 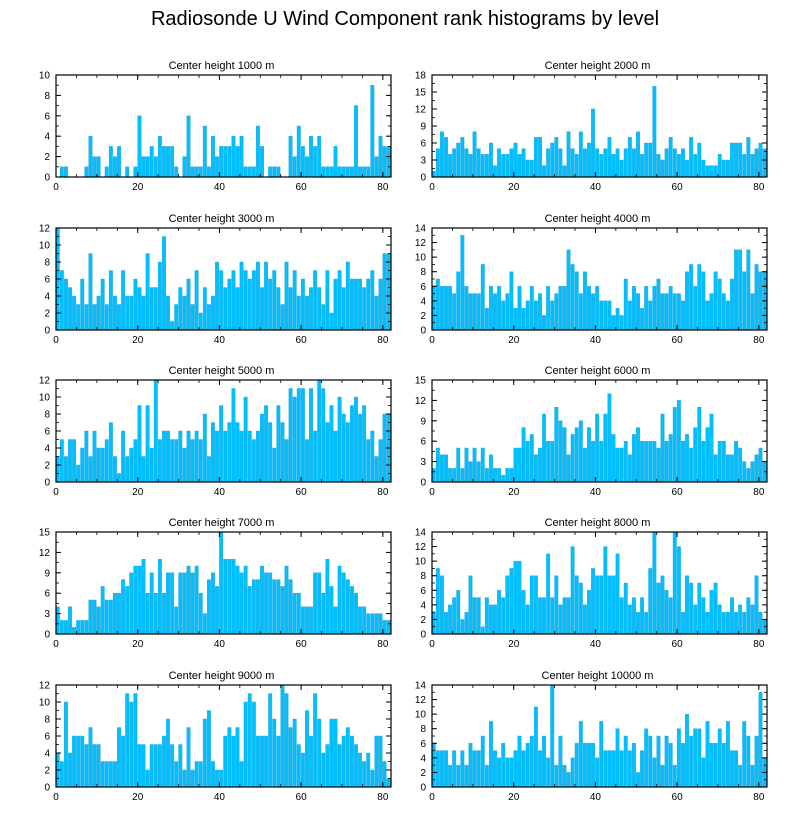 I want to click on y-tick-label: 12, so click(x=421, y=401).